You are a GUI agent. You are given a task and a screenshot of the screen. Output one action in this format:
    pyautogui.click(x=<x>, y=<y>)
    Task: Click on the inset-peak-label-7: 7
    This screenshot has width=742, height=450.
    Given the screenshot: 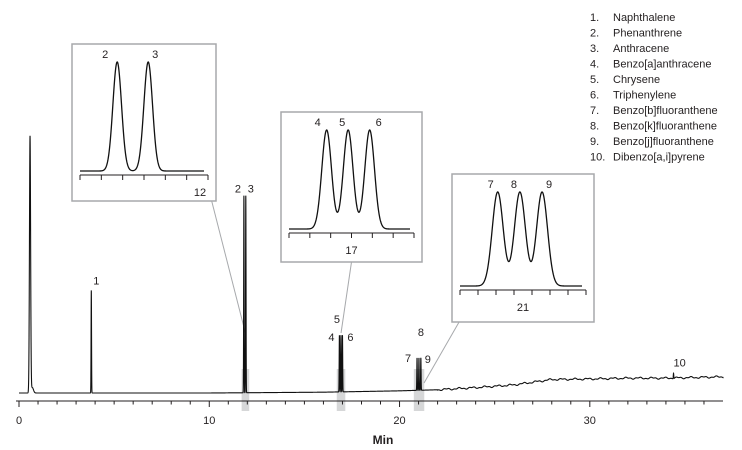 What is the action you would take?
    pyautogui.click(x=491, y=185)
    